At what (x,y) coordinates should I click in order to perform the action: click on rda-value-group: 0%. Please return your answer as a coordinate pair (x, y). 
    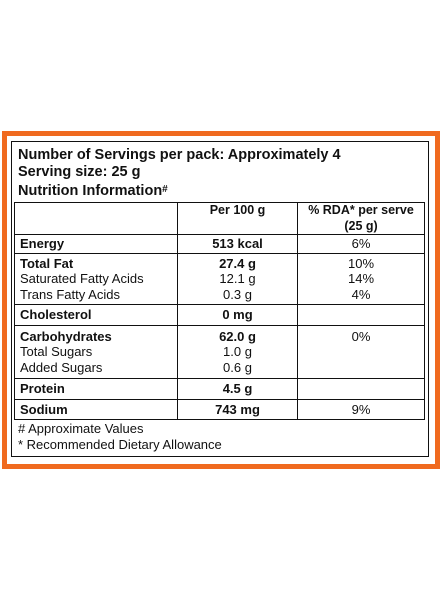
    Looking at the image, I should click on (361, 351).